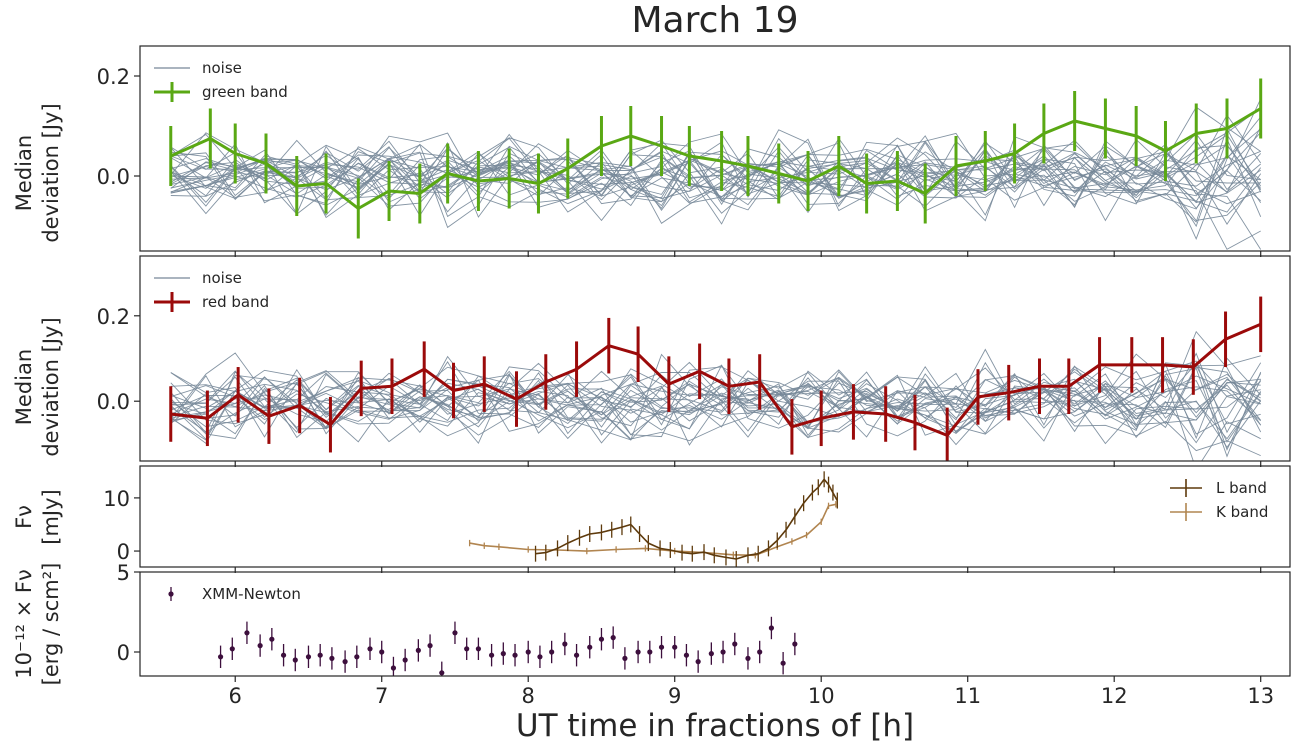 The width and height of the screenshot is (1291, 749). What do you see at coordinates (967, 696) in the screenshot?
I see `x-tick-label: 11` at bounding box center [967, 696].